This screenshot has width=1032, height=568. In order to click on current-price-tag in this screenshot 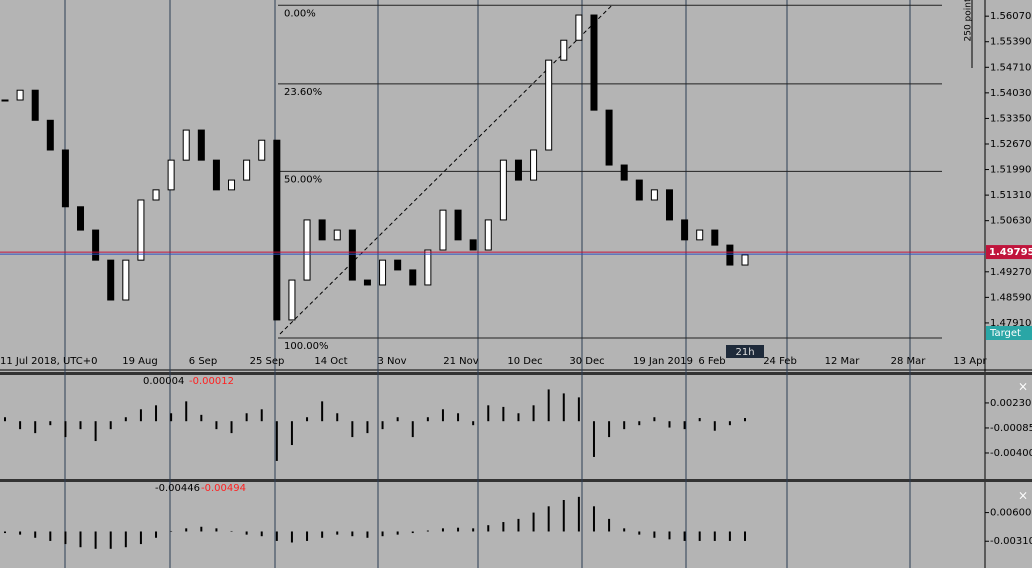, I will do `click(1009, 252)`.